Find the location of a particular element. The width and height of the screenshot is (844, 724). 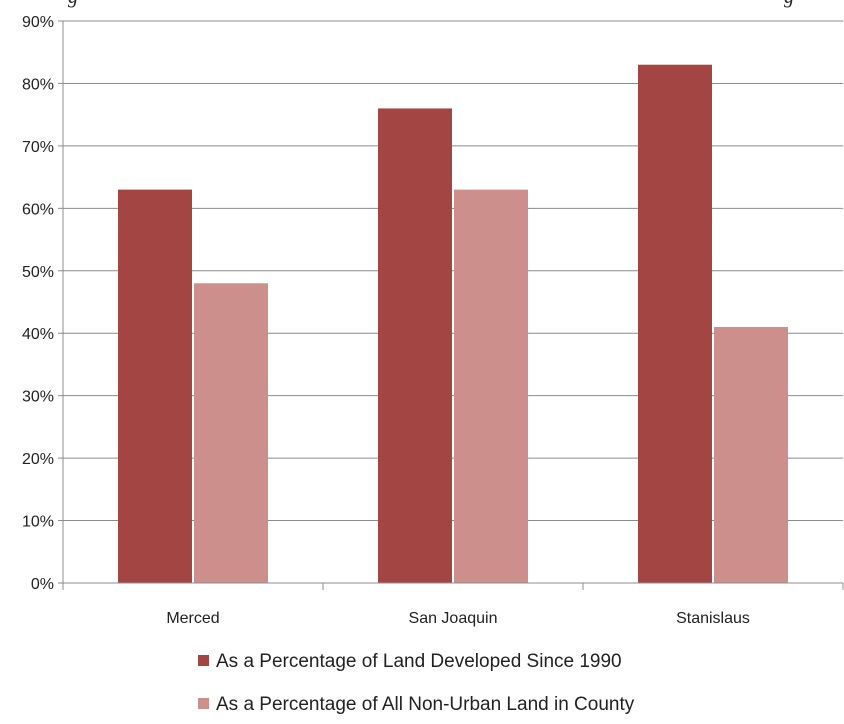

y-tick-label: 50% is located at coordinates (38, 272).